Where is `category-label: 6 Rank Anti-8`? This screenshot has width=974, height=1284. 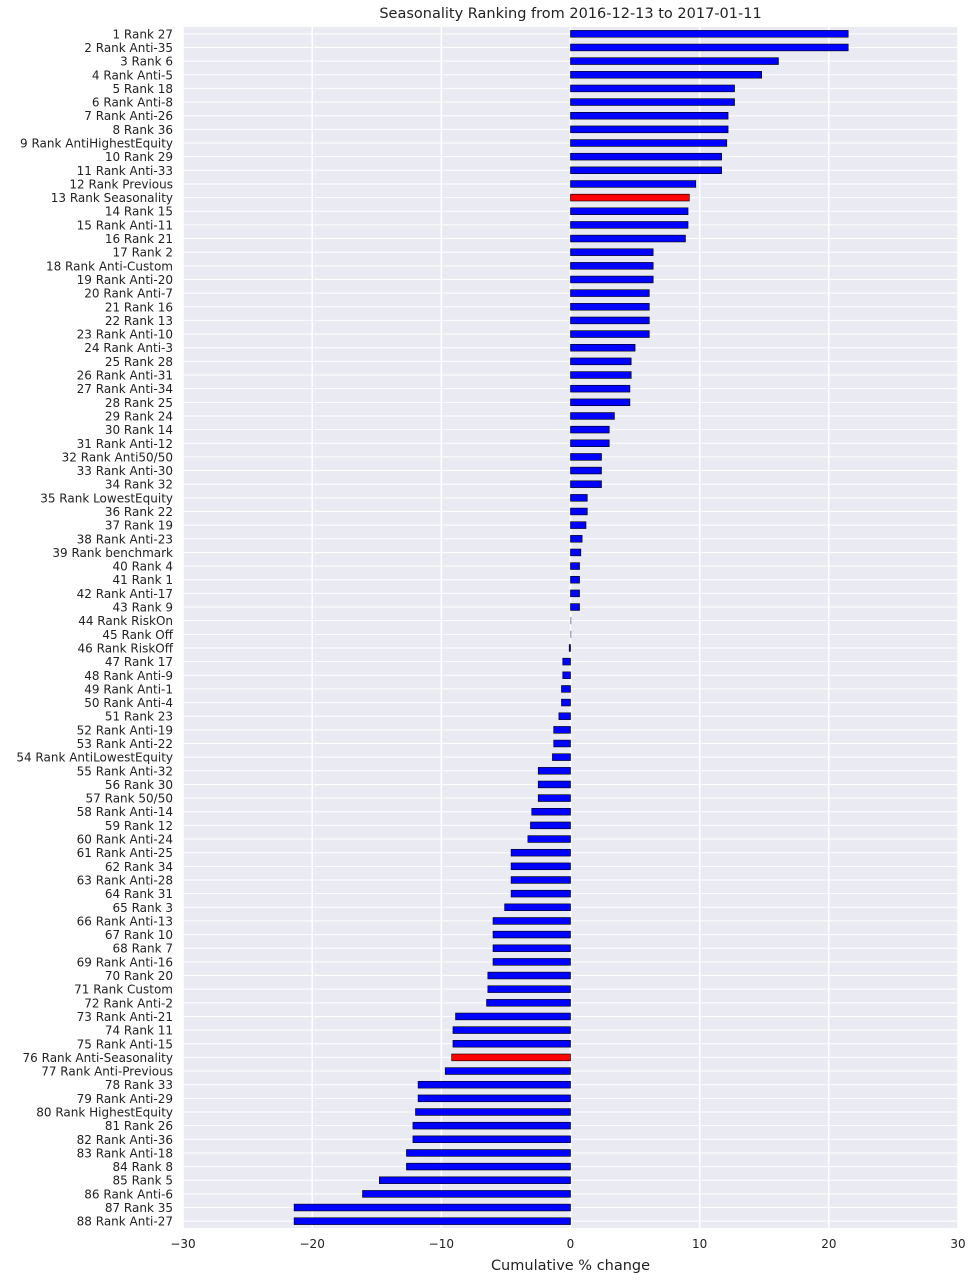
category-label: 6 Rank Anti-8 is located at coordinates (132, 103).